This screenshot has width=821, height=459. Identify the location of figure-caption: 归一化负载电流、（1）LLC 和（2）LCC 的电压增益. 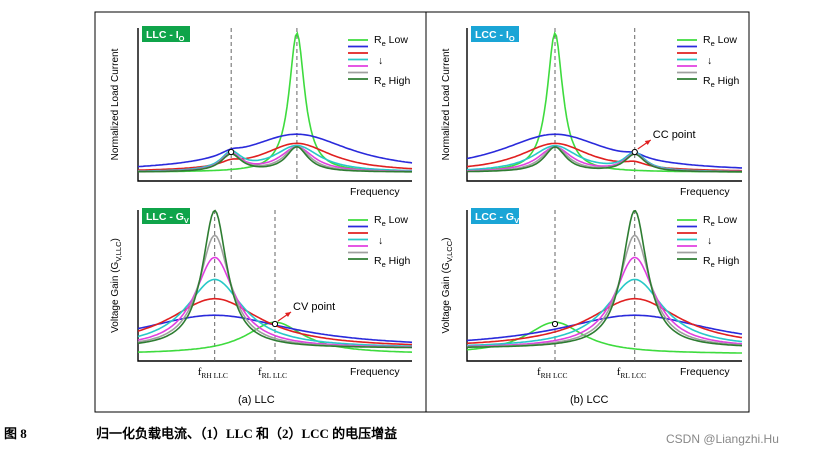
(246, 433).